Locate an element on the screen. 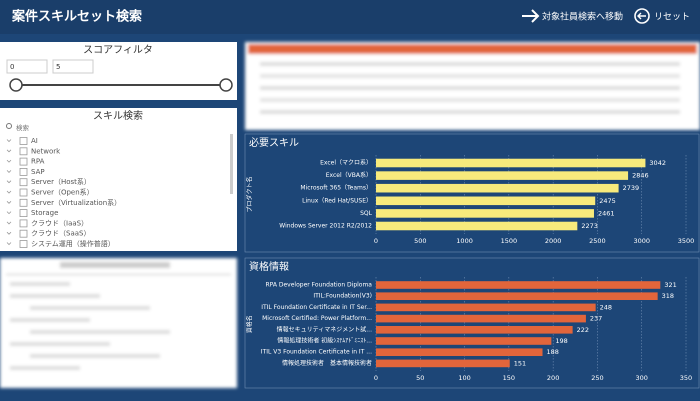 This screenshot has height=401, width=700. search-placeholder: 検索 is located at coordinates (23, 127).